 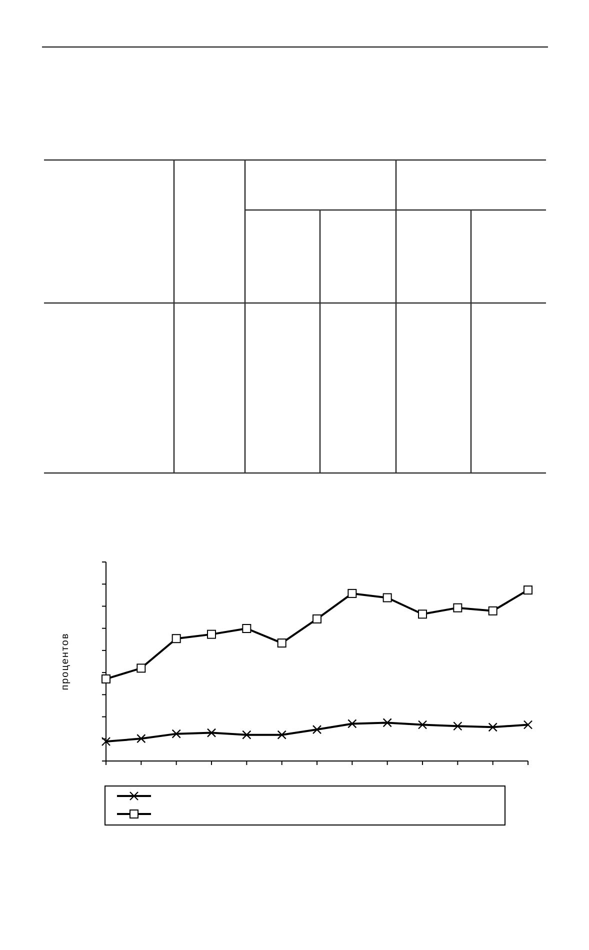 I want to click on y-axis-title: процентов, so click(x=65, y=661).